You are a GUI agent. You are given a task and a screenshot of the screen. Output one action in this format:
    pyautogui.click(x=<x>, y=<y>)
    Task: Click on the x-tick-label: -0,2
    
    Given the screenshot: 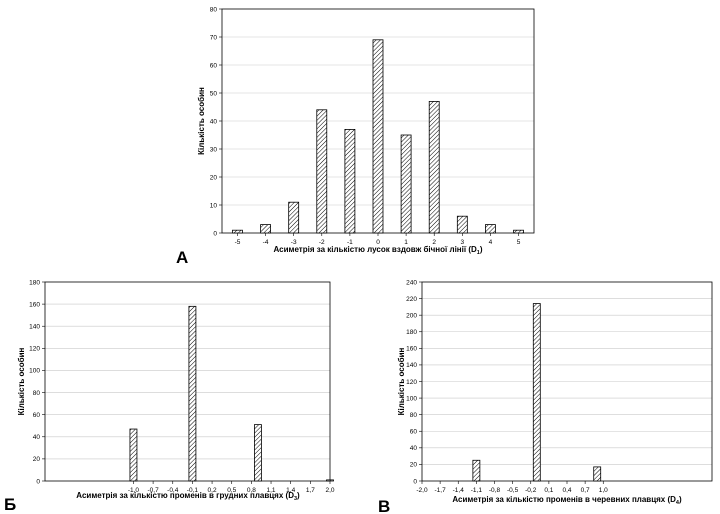 What is the action you would take?
    pyautogui.click(x=531, y=490)
    